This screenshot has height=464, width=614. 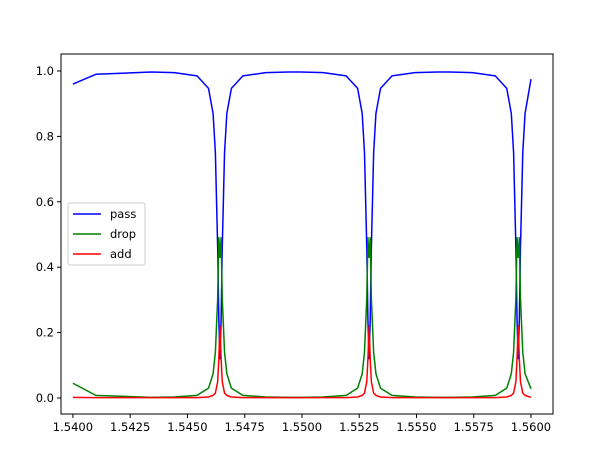 What do you see at coordinates (73, 427) in the screenshot?
I see `x-tick-label: 1.5400` at bounding box center [73, 427].